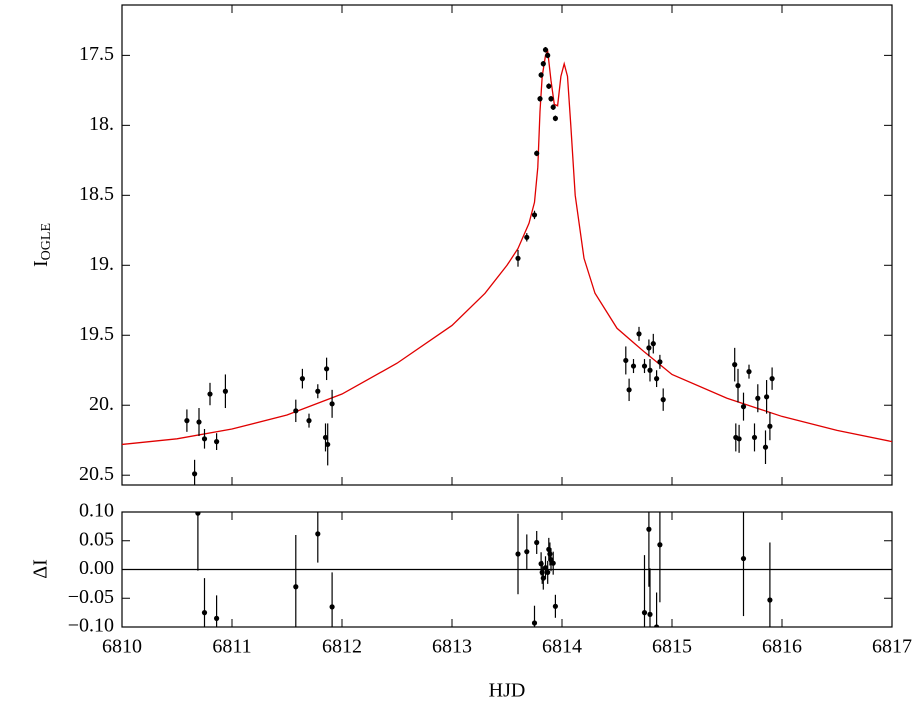 This screenshot has height=704, width=918. What do you see at coordinates (101, 124) in the screenshot?
I see `y-tick-label: 18.` at bounding box center [101, 124].